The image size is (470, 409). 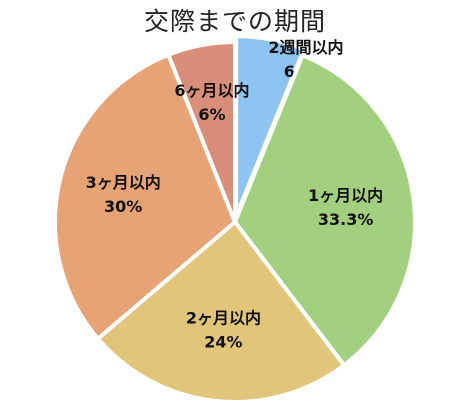 I want to click on slice-label: 3ヶ月以内, so click(x=123, y=182).